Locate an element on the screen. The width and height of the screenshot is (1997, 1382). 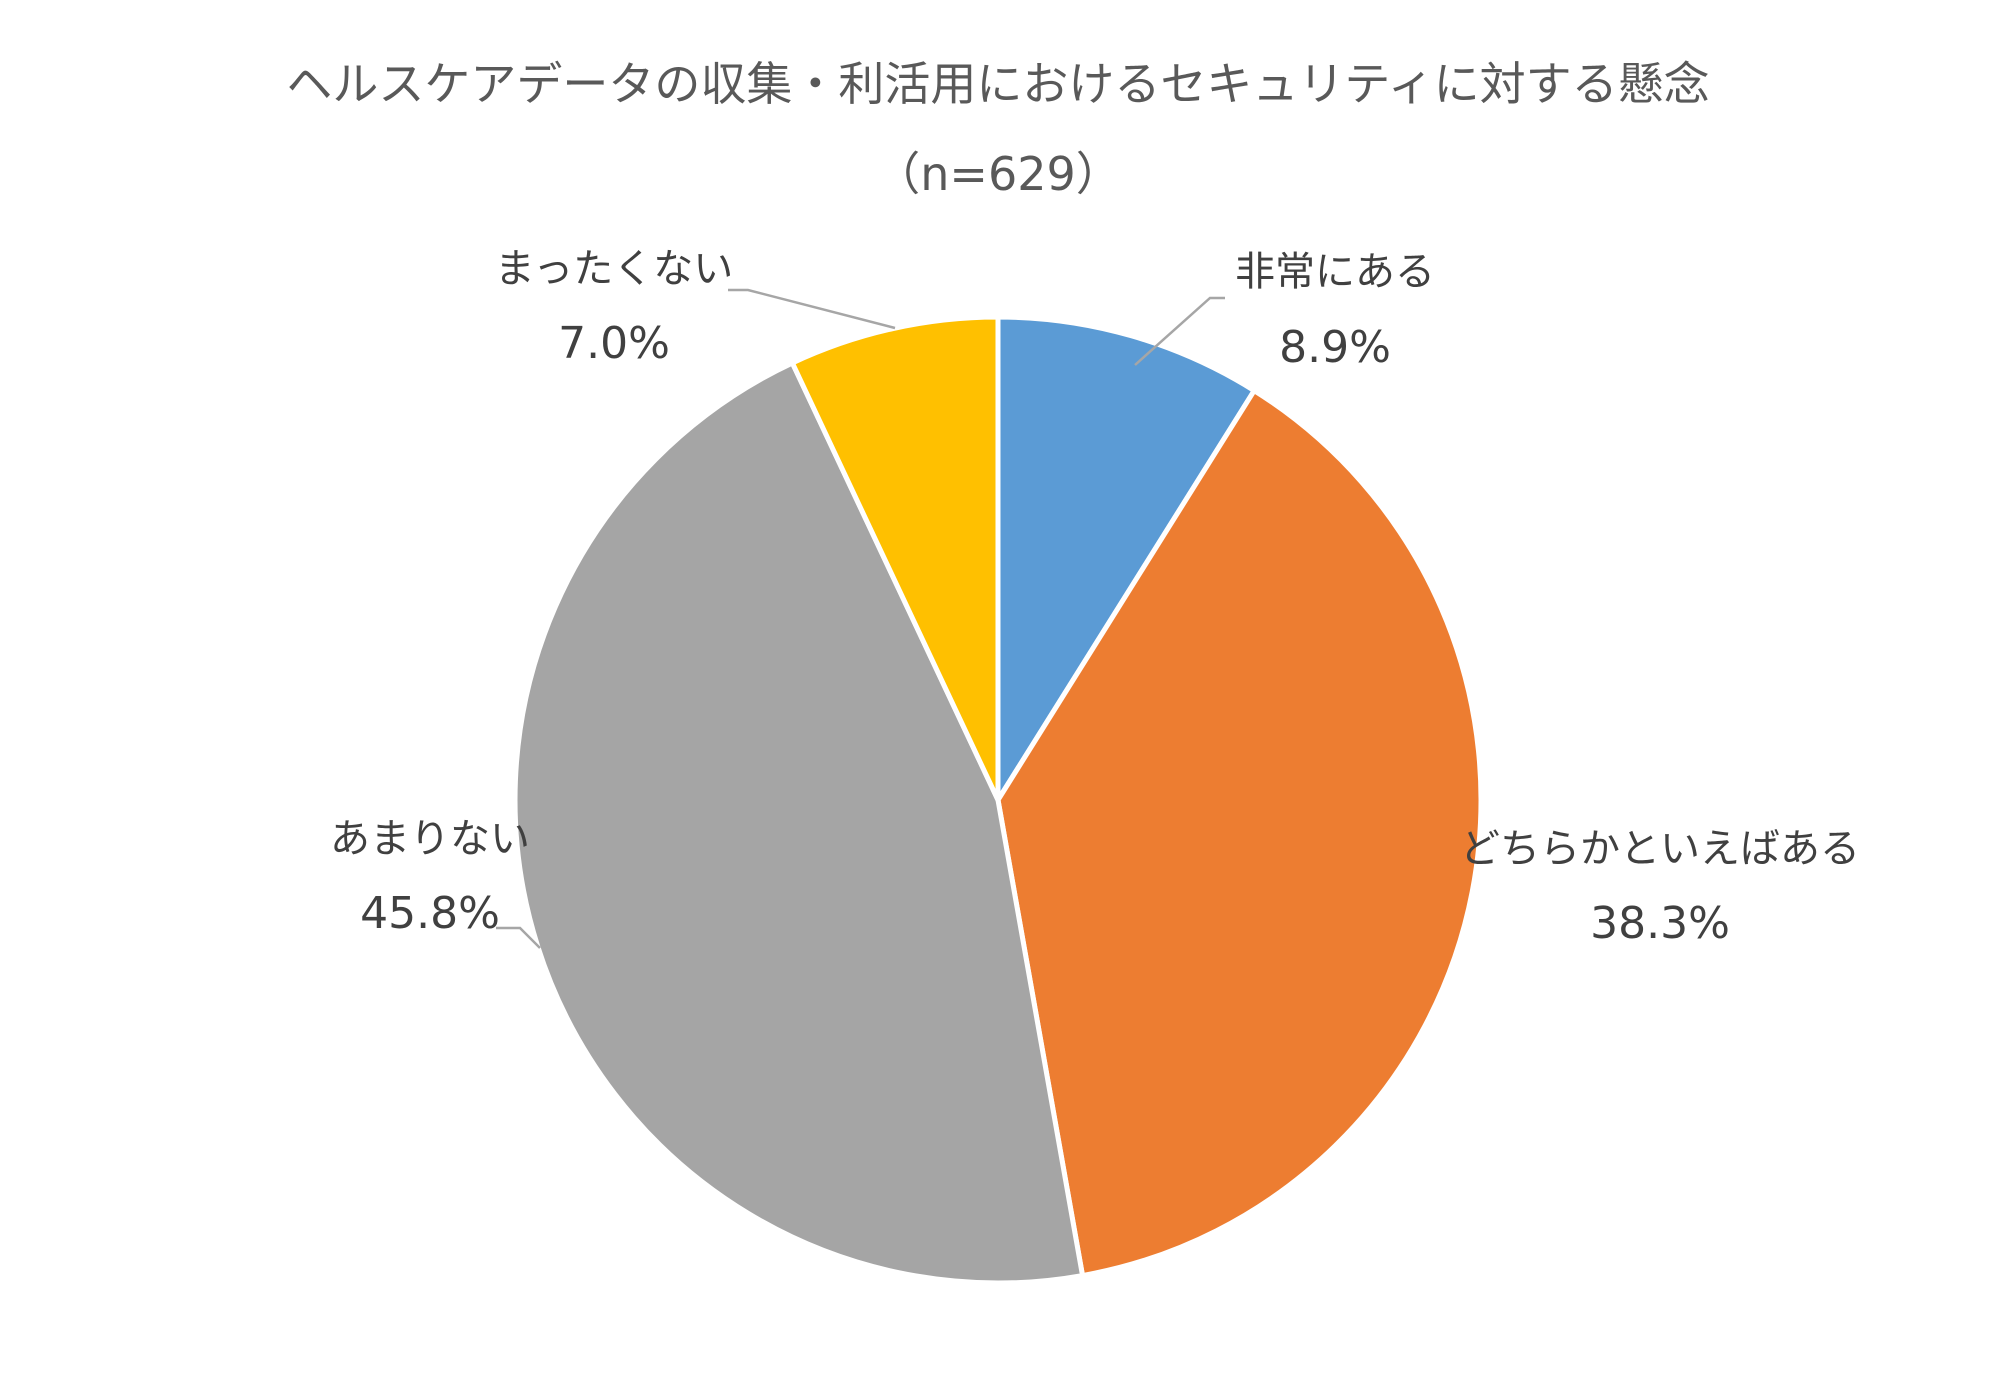
slice-value-label: 45.8% is located at coordinates (430, 913).